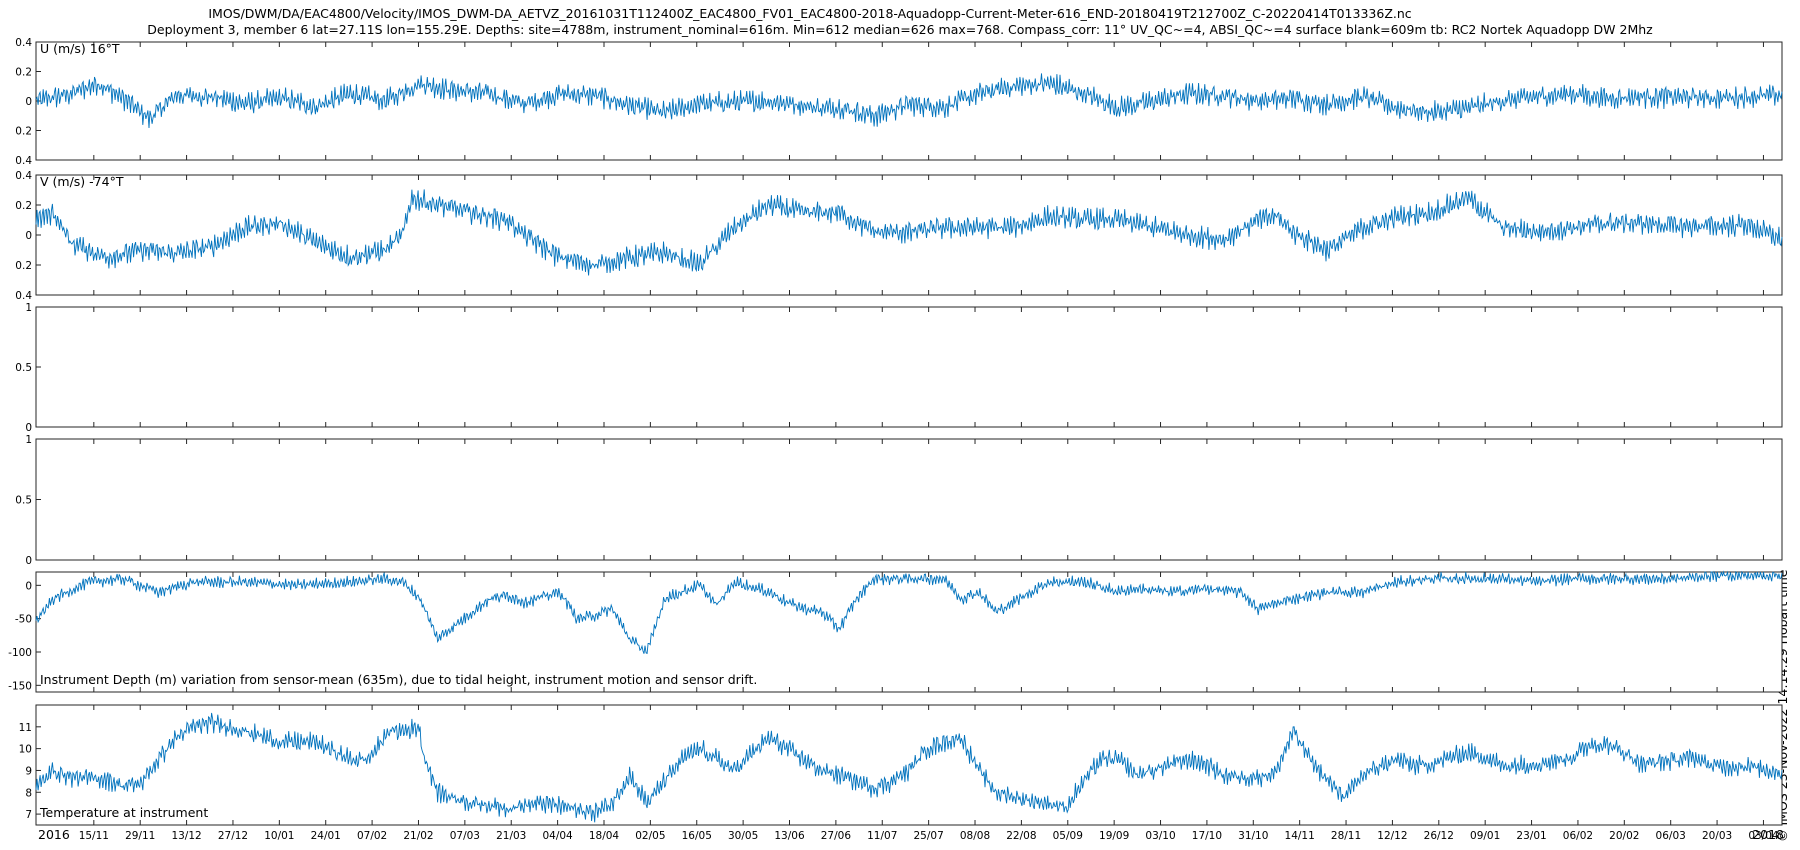 The height and width of the screenshot is (850, 1800). What do you see at coordinates (1578, 836) in the screenshot?
I see `x-tick-label: 06/02` at bounding box center [1578, 836].